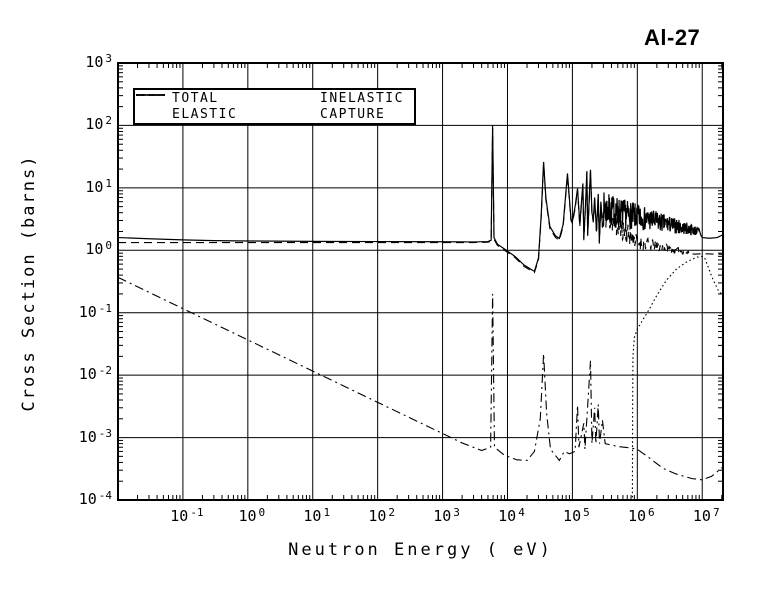 This screenshot has width=778, height=593. I want to click on x-axis-label: Neutron Energy ( eV), so click(420, 550).